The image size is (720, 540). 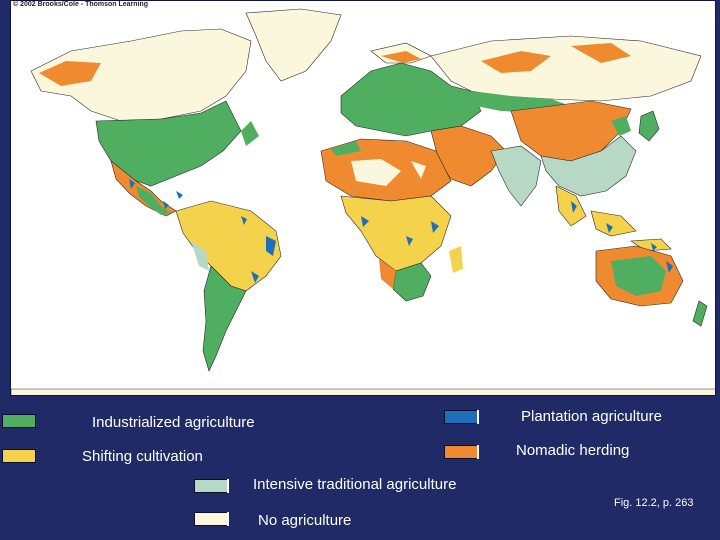 I want to click on region-india, so click(x=516, y=176).